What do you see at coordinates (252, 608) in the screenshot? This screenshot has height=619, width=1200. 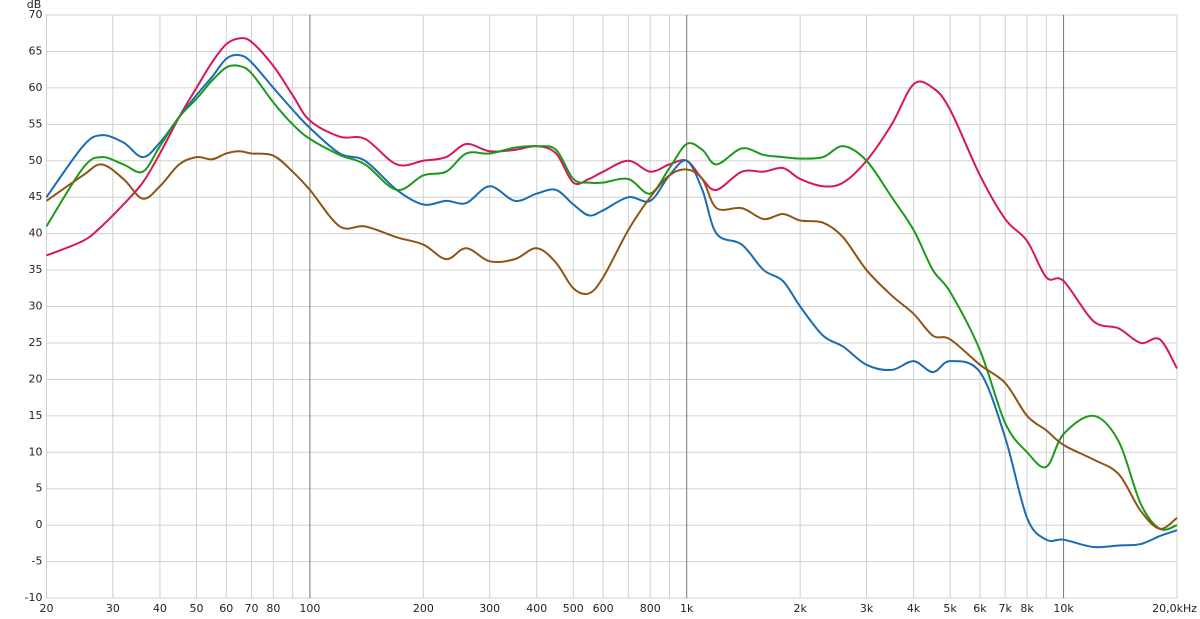 I see `x-tick-label: 70` at bounding box center [252, 608].